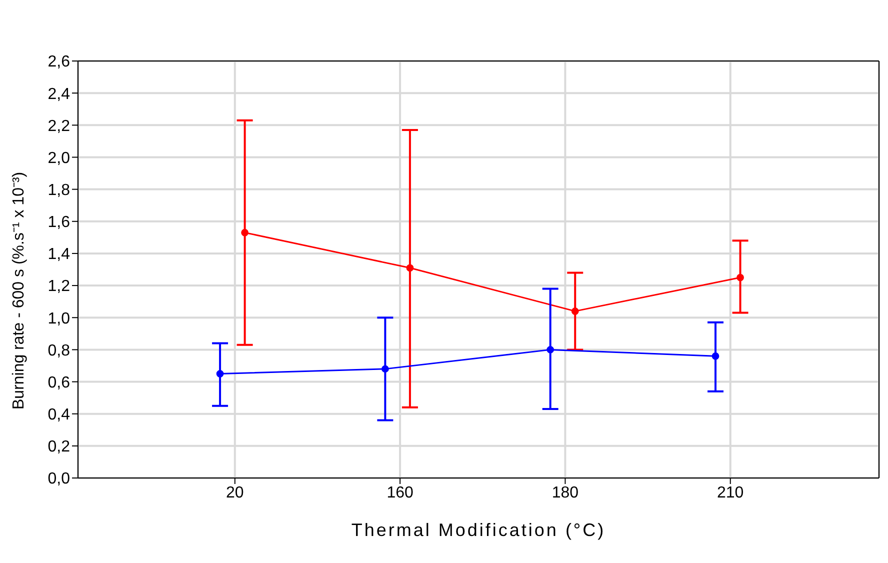  What do you see at coordinates (565, 493) in the screenshot?
I see `x-tick-label: 180` at bounding box center [565, 493].